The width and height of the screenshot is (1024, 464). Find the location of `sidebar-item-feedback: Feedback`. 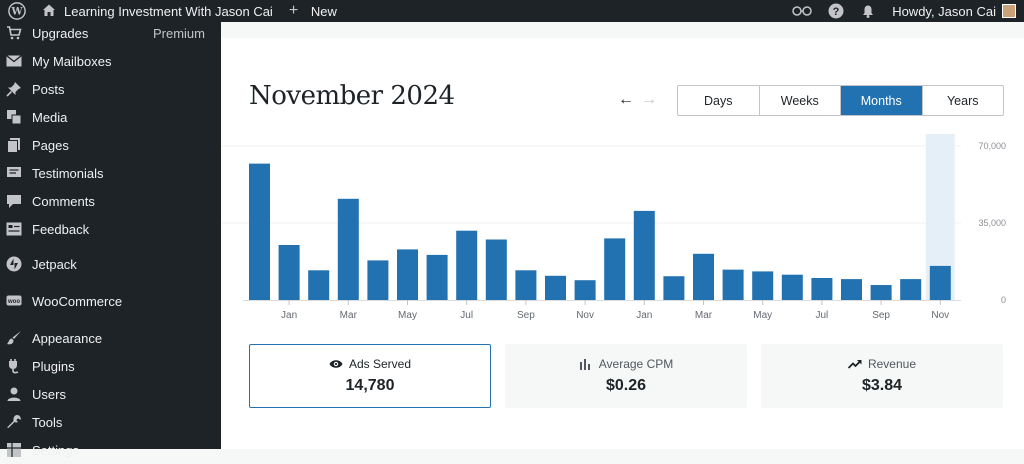

sidebar-item-feedback: Feedback is located at coordinates (110, 229).